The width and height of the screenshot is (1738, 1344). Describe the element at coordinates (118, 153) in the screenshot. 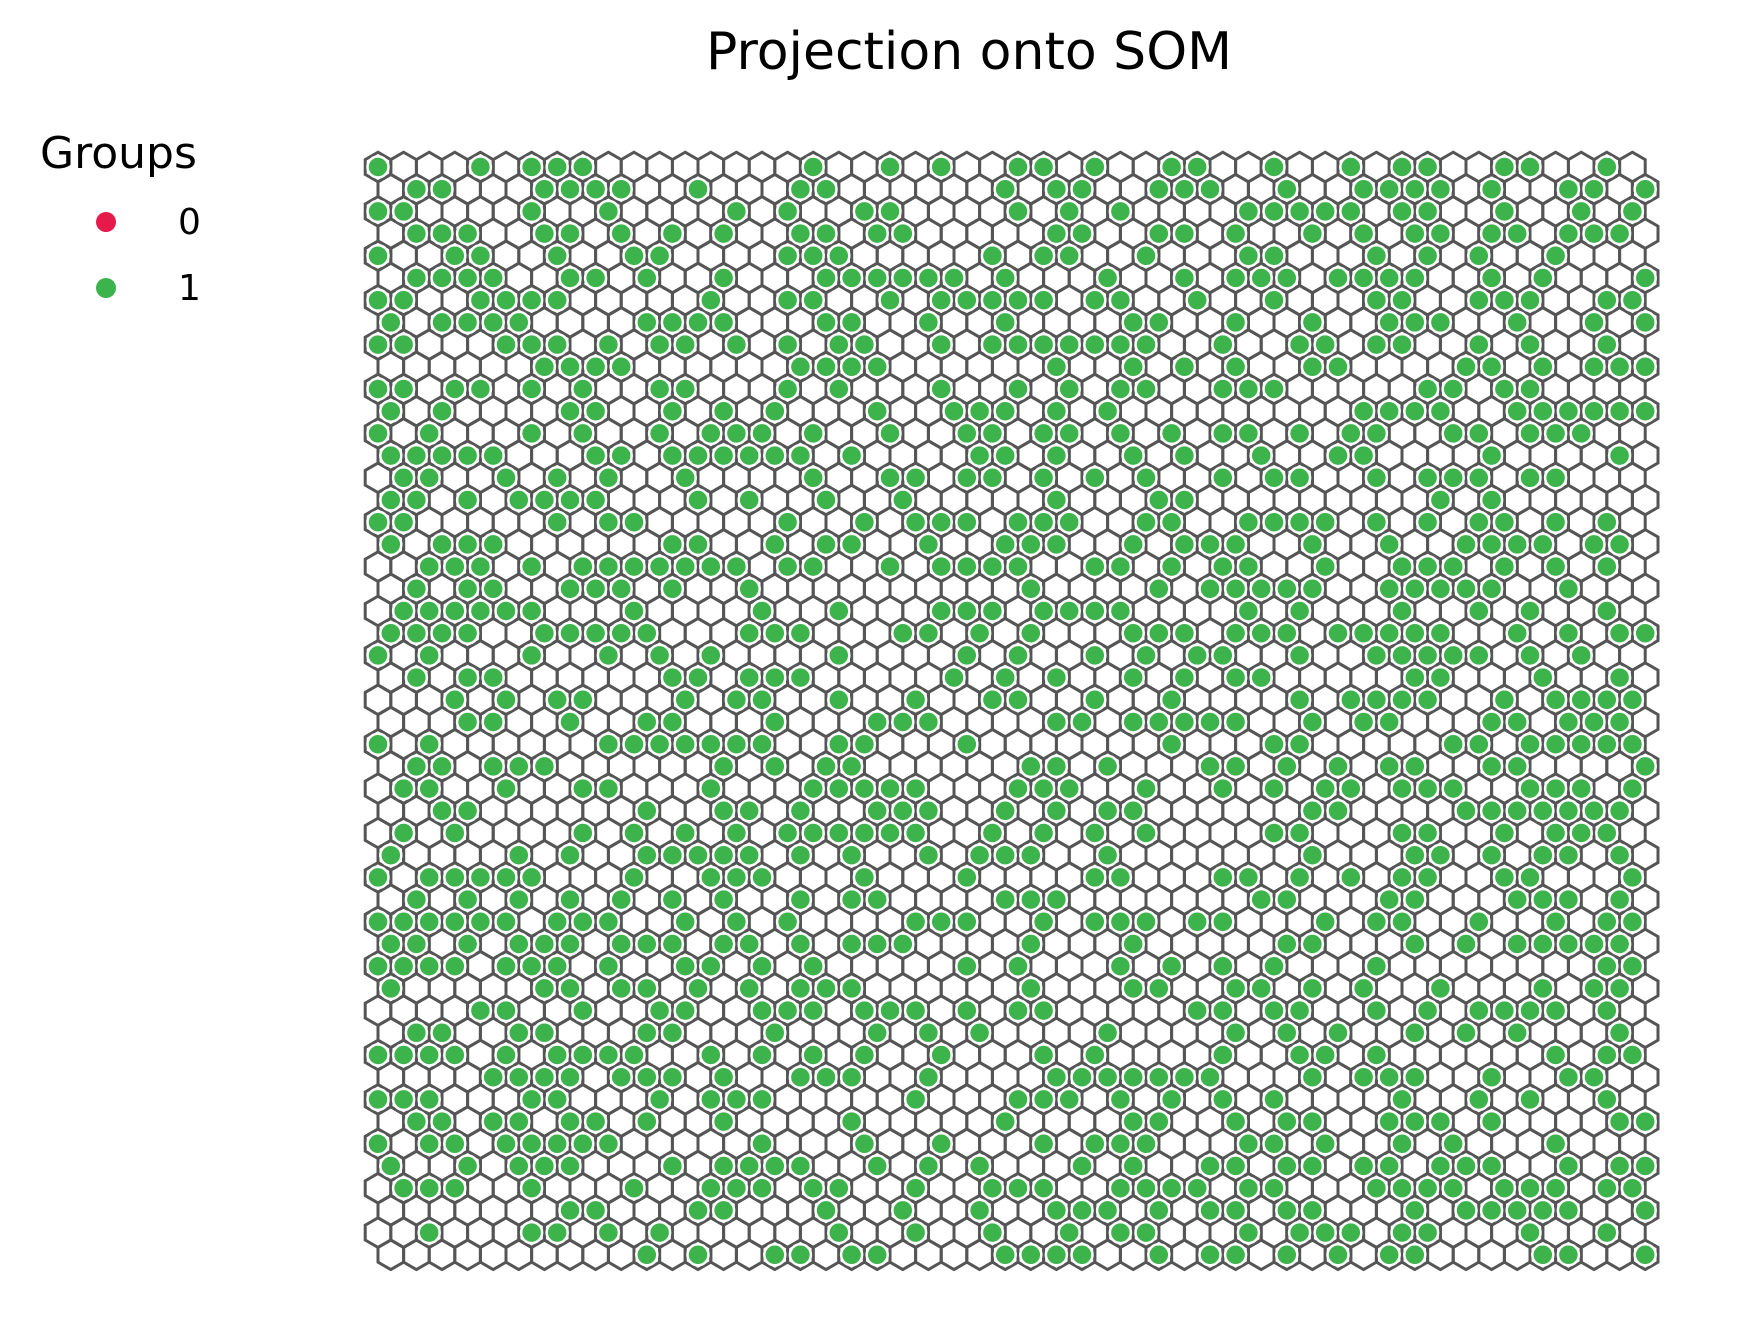

I see `legend-title: Groups` at that location.